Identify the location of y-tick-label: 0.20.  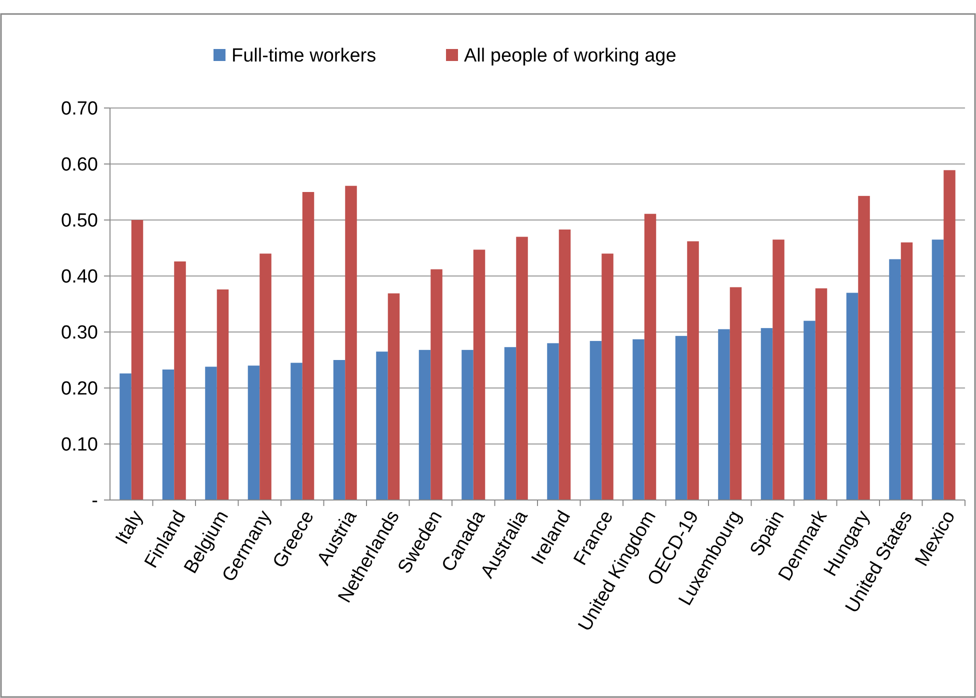
(79, 389).